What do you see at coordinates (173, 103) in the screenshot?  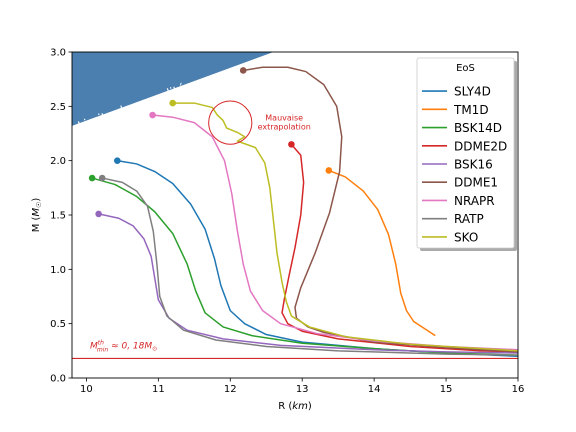 I see `series-max-point-sko` at bounding box center [173, 103].